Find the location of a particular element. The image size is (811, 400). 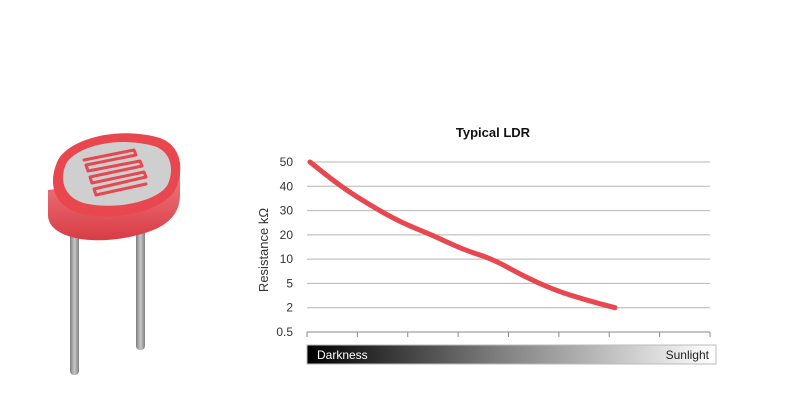

ldr-lead-left is located at coordinates (74, 295).